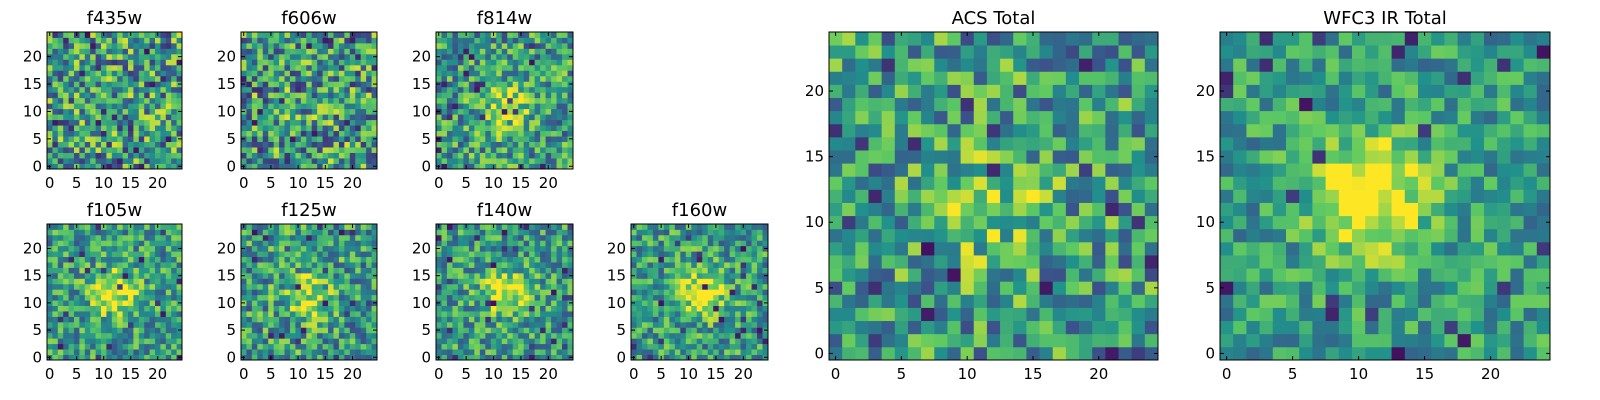  Describe the element at coordinates (699, 210) in the screenshot. I see `panel-title: f160w` at that location.